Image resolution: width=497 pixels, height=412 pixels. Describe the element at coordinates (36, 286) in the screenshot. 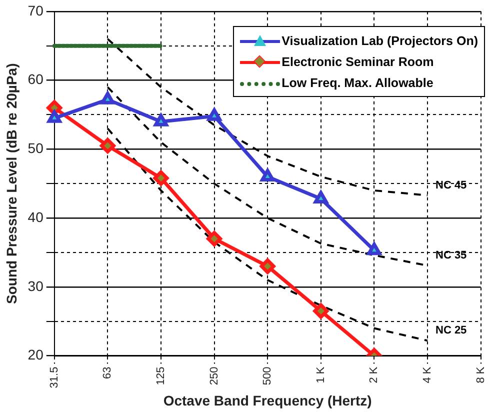

I see `y-tick-label: 30` at that location.